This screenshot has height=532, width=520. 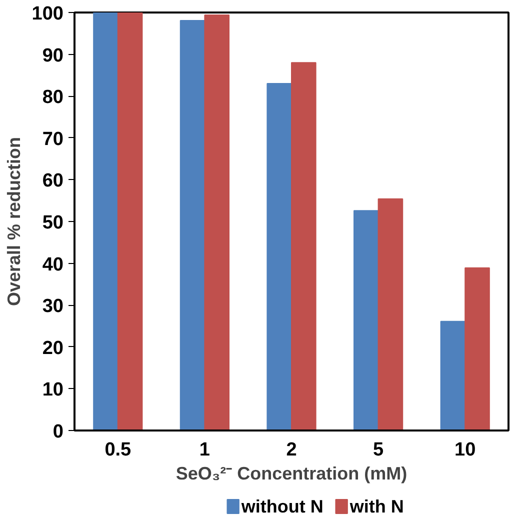 What do you see at coordinates (53, 55) in the screenshot?
I see `y-tick-label: 90` at bounding box center [53, 55].